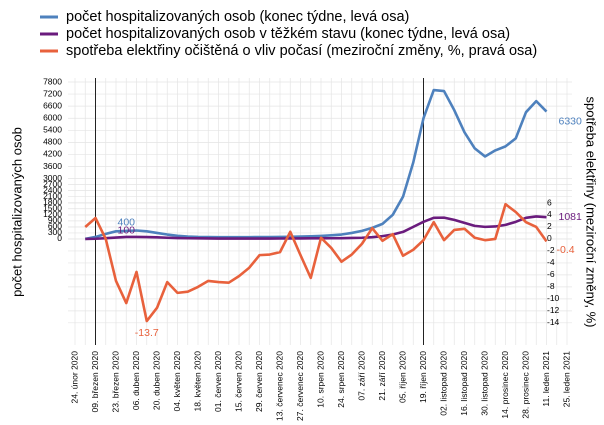  What do you see at coordinates (52, 105) in the screenshot?
I see `y-tick-label: 6600` at bounding box center [52, 105].